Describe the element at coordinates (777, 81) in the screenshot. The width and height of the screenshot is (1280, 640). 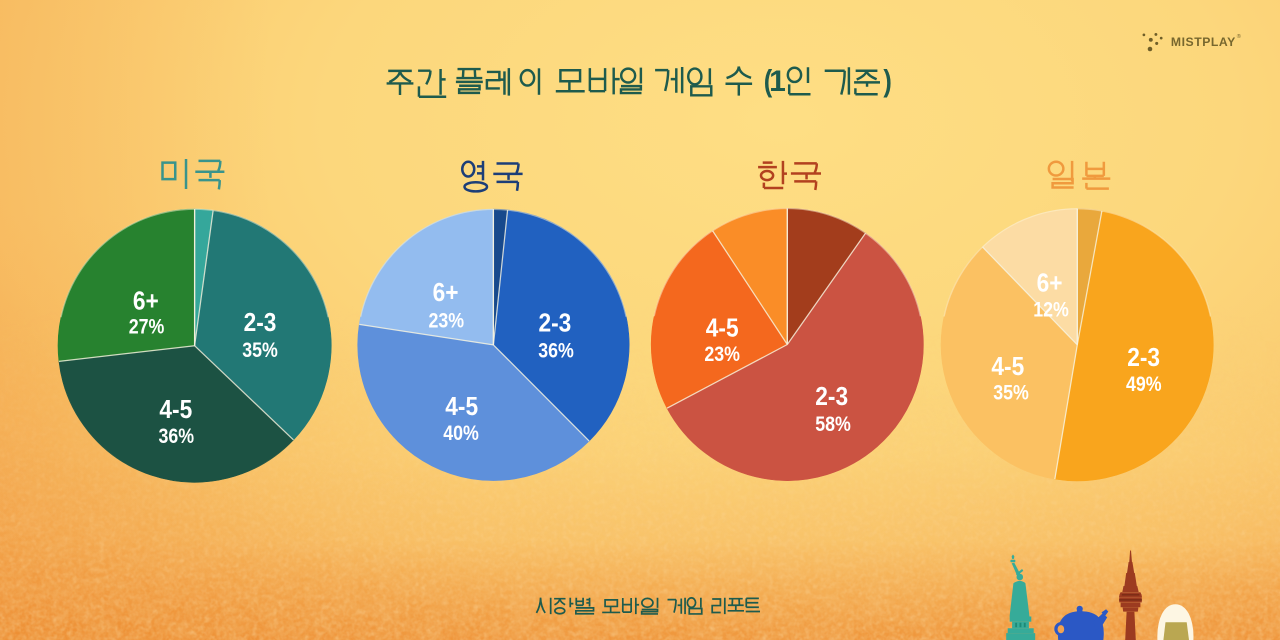
I see `svg-text: 1` at that location.